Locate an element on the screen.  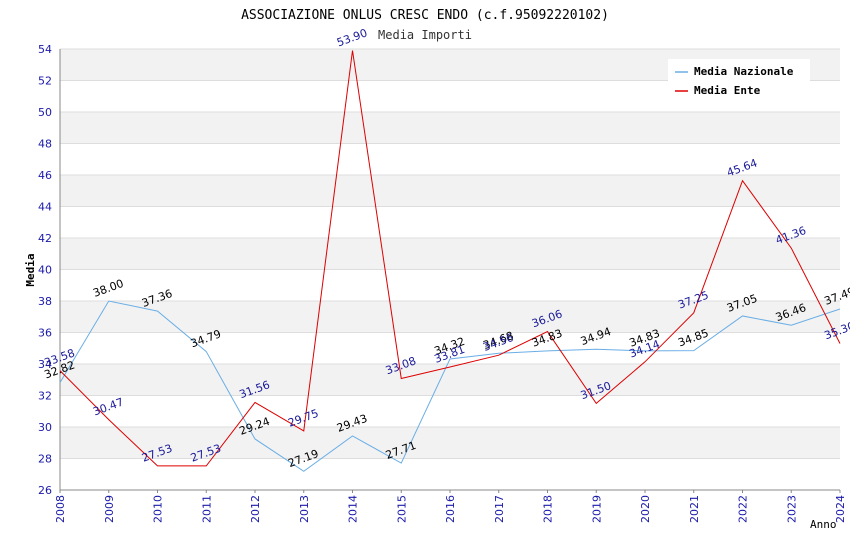
y-tick-label: 54 is located at coordinates (45, 49).